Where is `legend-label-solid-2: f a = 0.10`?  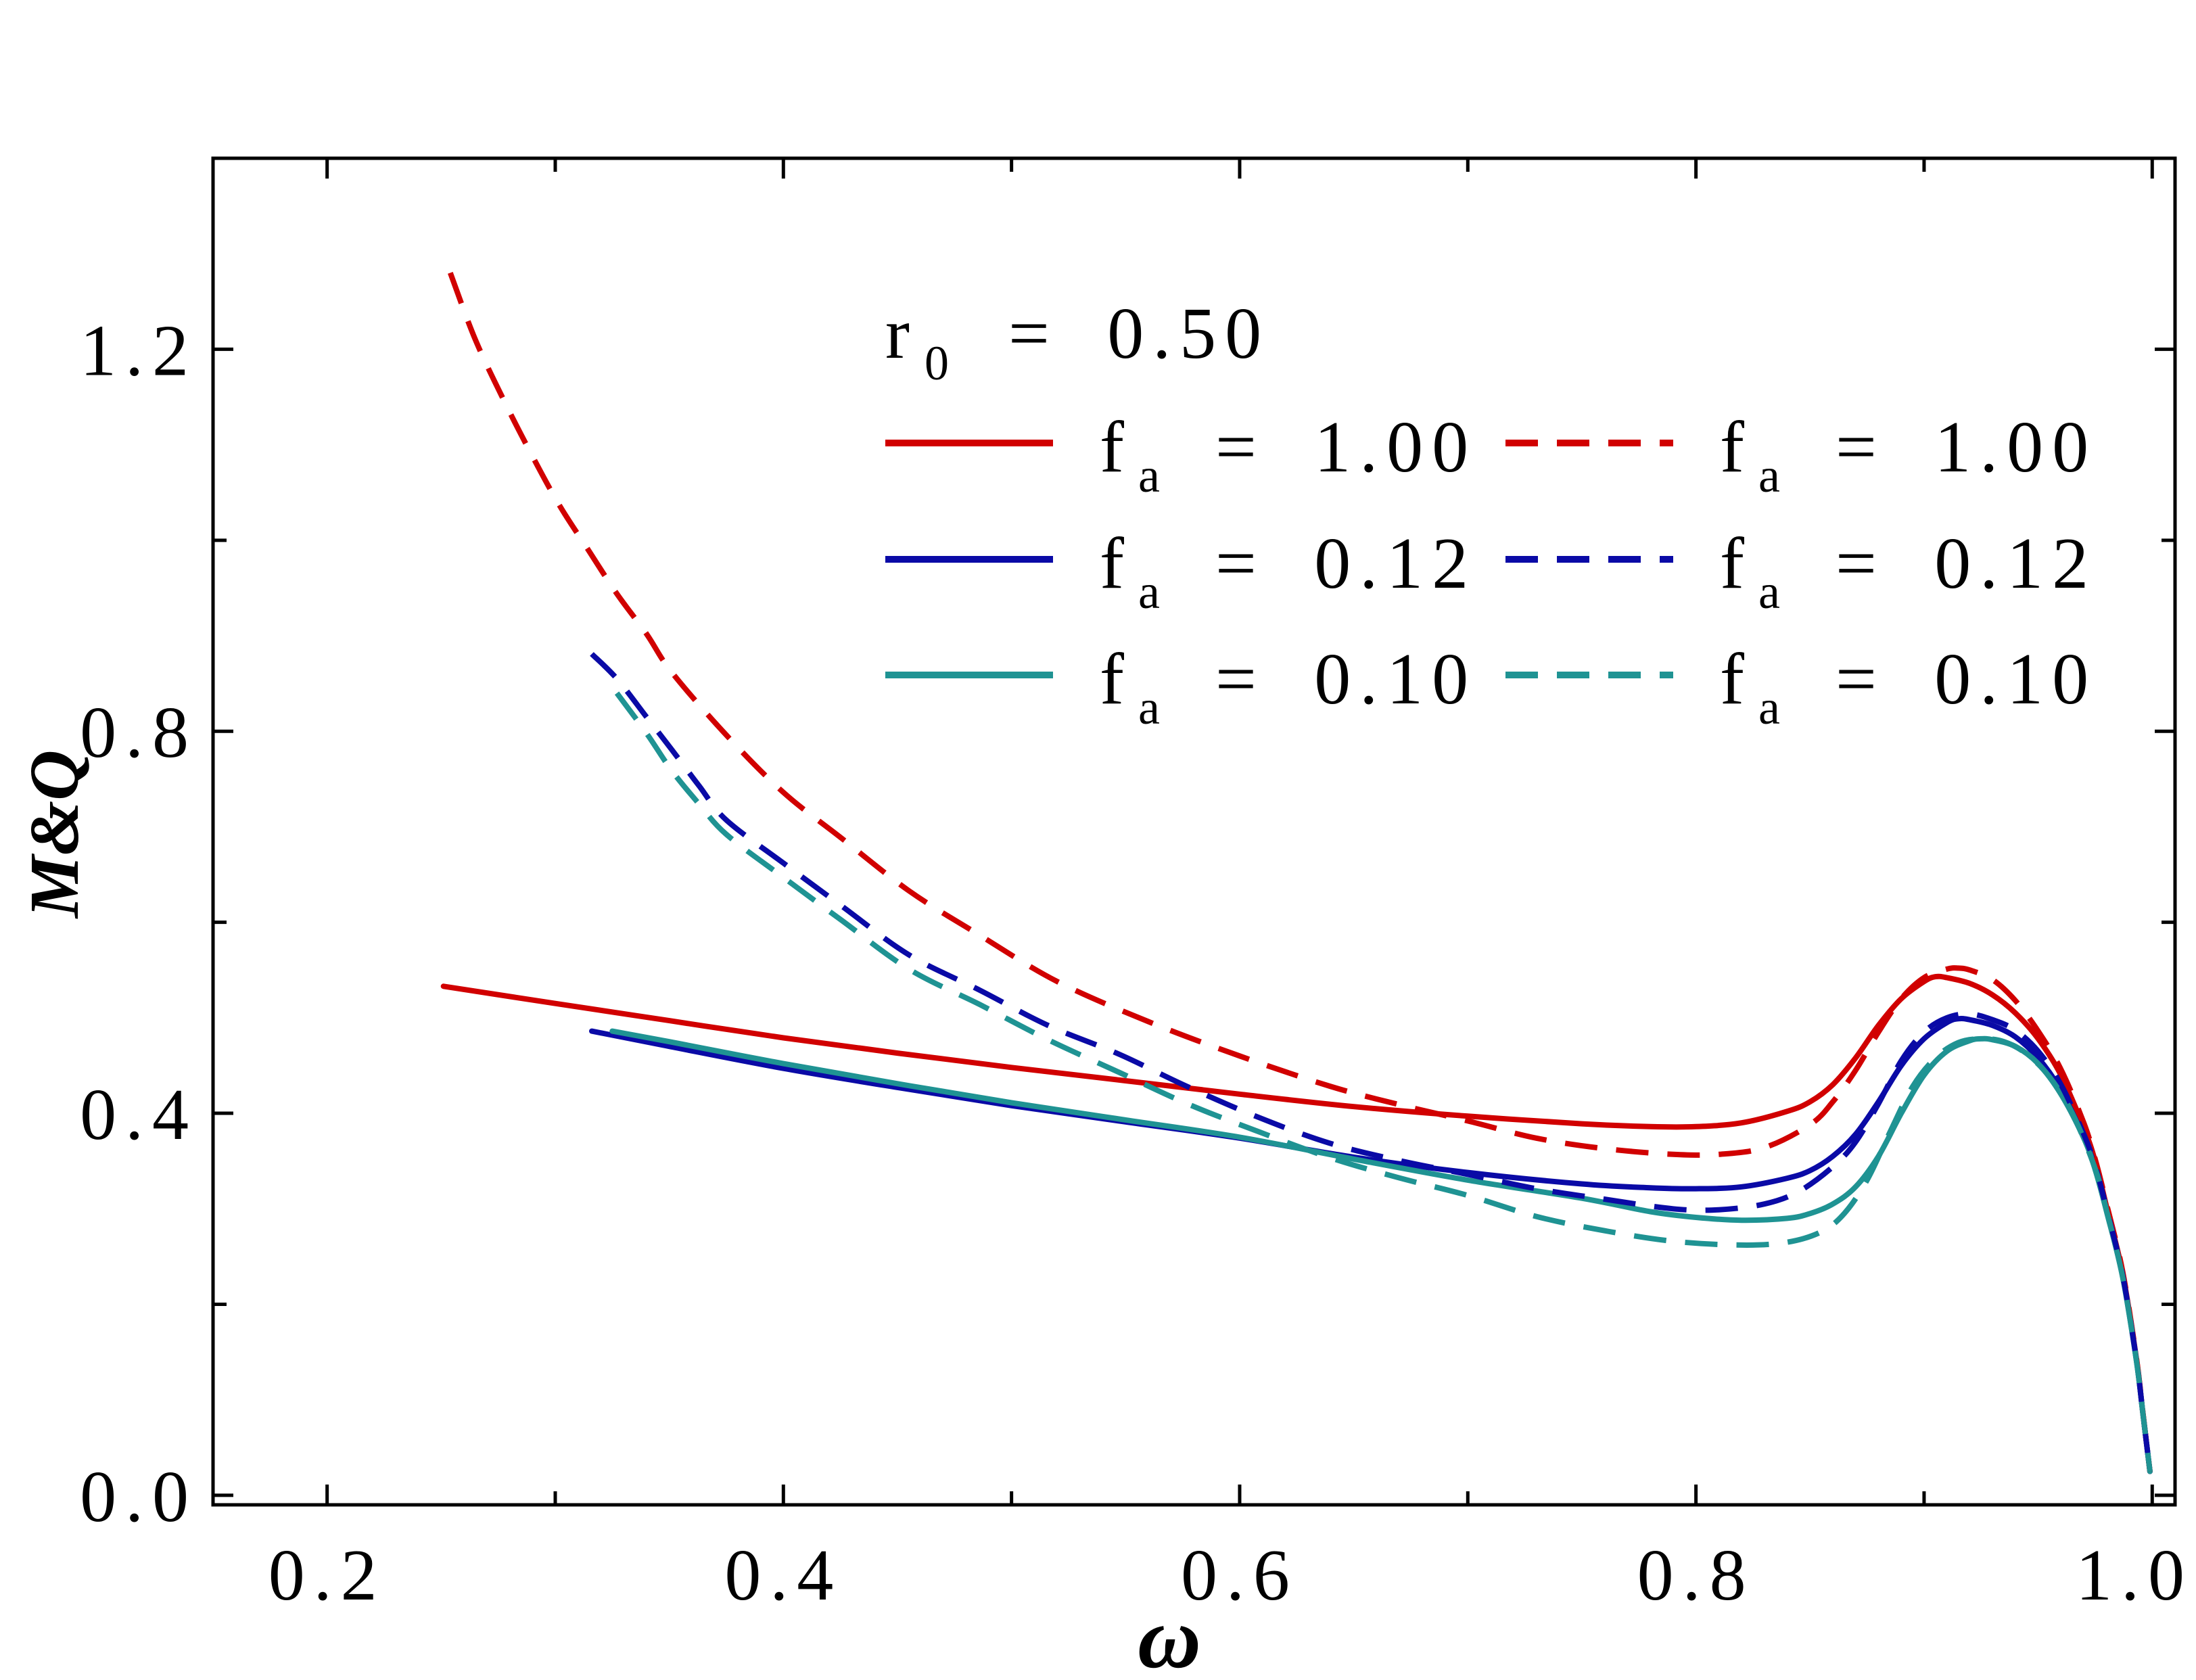
legend-label-solid-2: f a = 0.10 is located at coordinates (1288, 686).